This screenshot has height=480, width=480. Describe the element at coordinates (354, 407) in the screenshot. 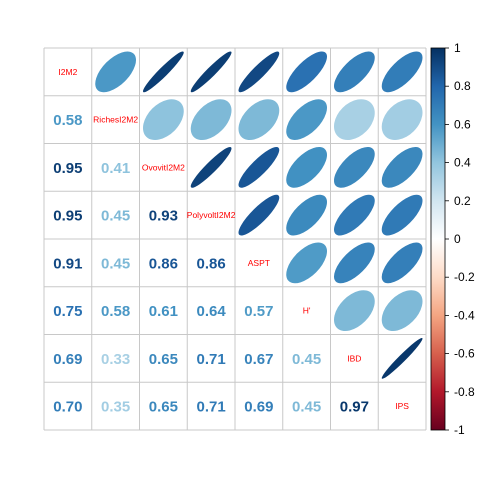

I see `correlation-value: 0.97` at that location.